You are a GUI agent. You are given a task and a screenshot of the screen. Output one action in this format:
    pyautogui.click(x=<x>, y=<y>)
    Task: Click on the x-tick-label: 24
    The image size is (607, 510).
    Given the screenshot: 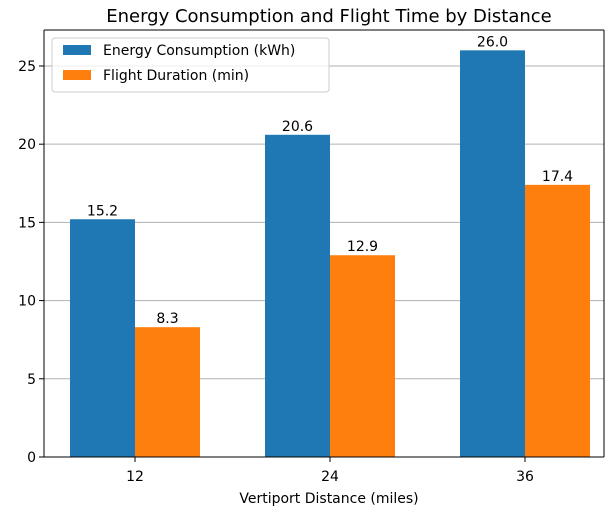 What is the action you would take?
    pyautogui.click(x=330, y=477)
    